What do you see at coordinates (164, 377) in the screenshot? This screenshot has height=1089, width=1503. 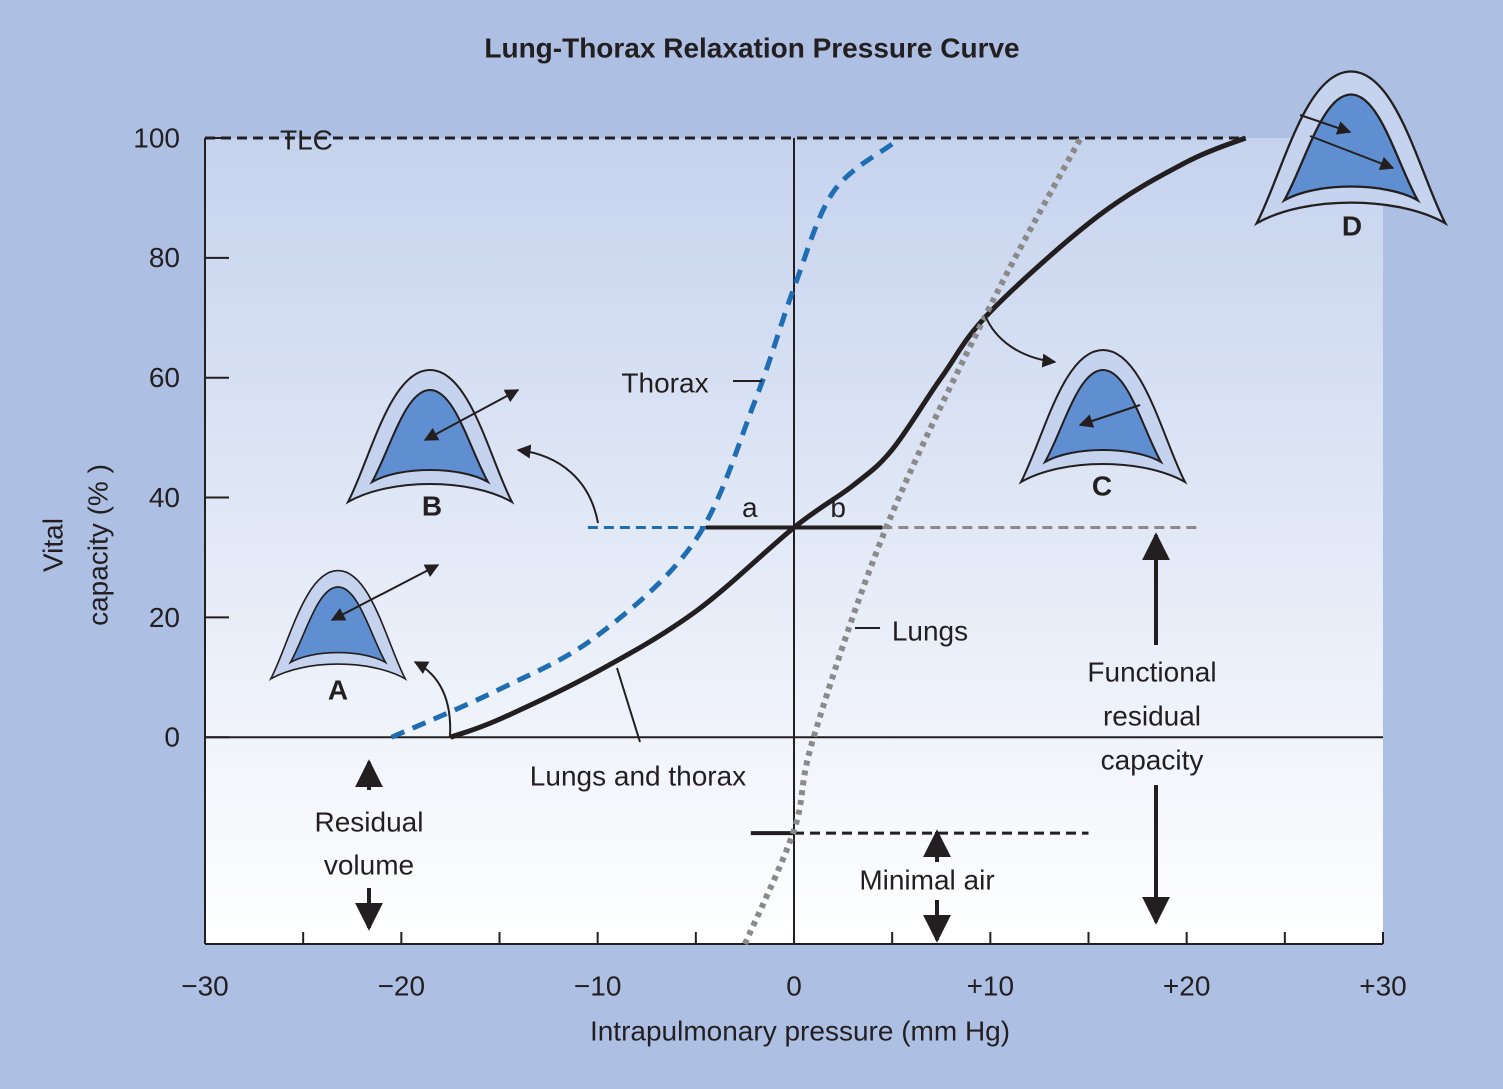 I see `y-tick-label: 60` at bounding box center [164, 377].